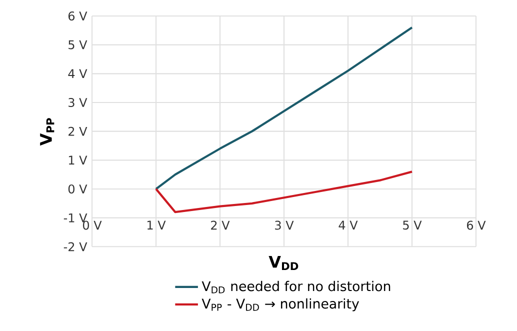  I want to click on y-tick-label: 3 V, so click(78, 103).